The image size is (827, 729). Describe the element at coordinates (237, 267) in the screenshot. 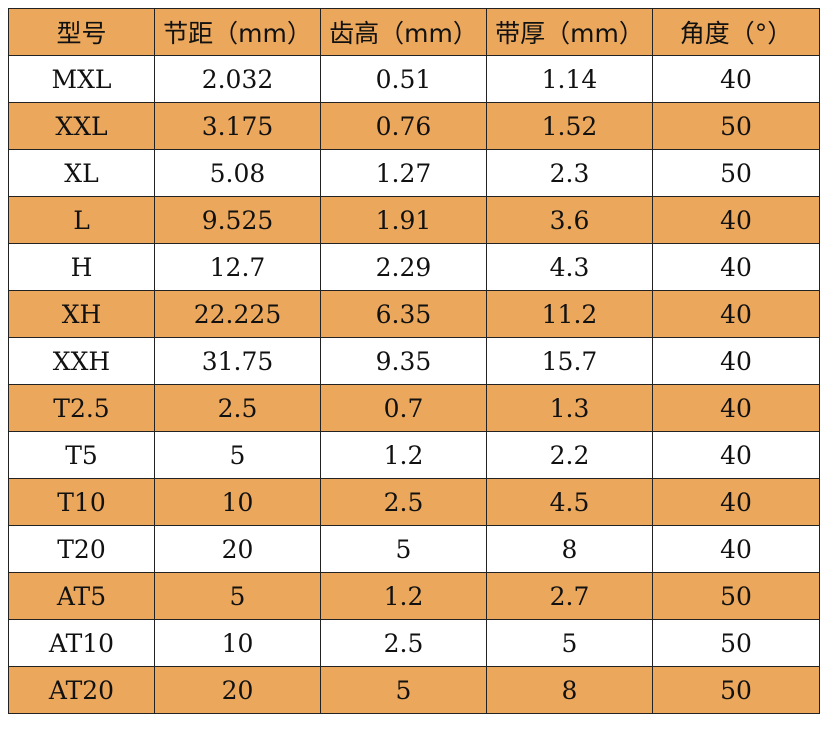

I see `cell-pitch: 12.7` at that location.